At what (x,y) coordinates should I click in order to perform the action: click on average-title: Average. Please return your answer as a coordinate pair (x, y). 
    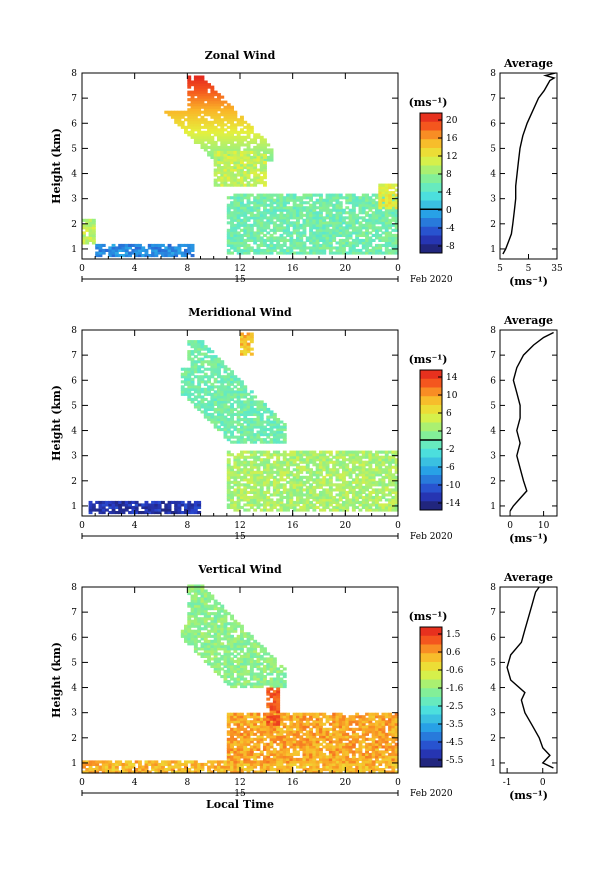
    Looking at the image, I should click on (528, 63).